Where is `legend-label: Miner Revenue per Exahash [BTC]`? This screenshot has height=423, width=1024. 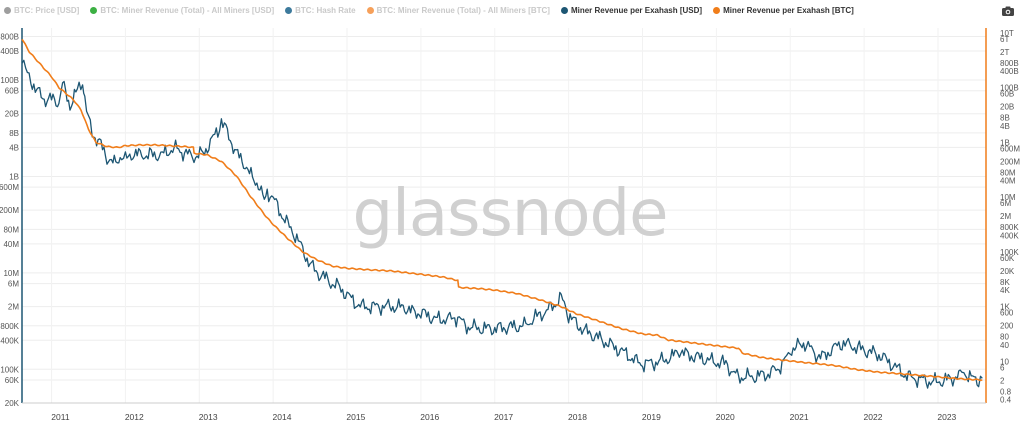 legend-label: Miner Revenue per Exahash [BTC] is located at coordinates (788, 10).